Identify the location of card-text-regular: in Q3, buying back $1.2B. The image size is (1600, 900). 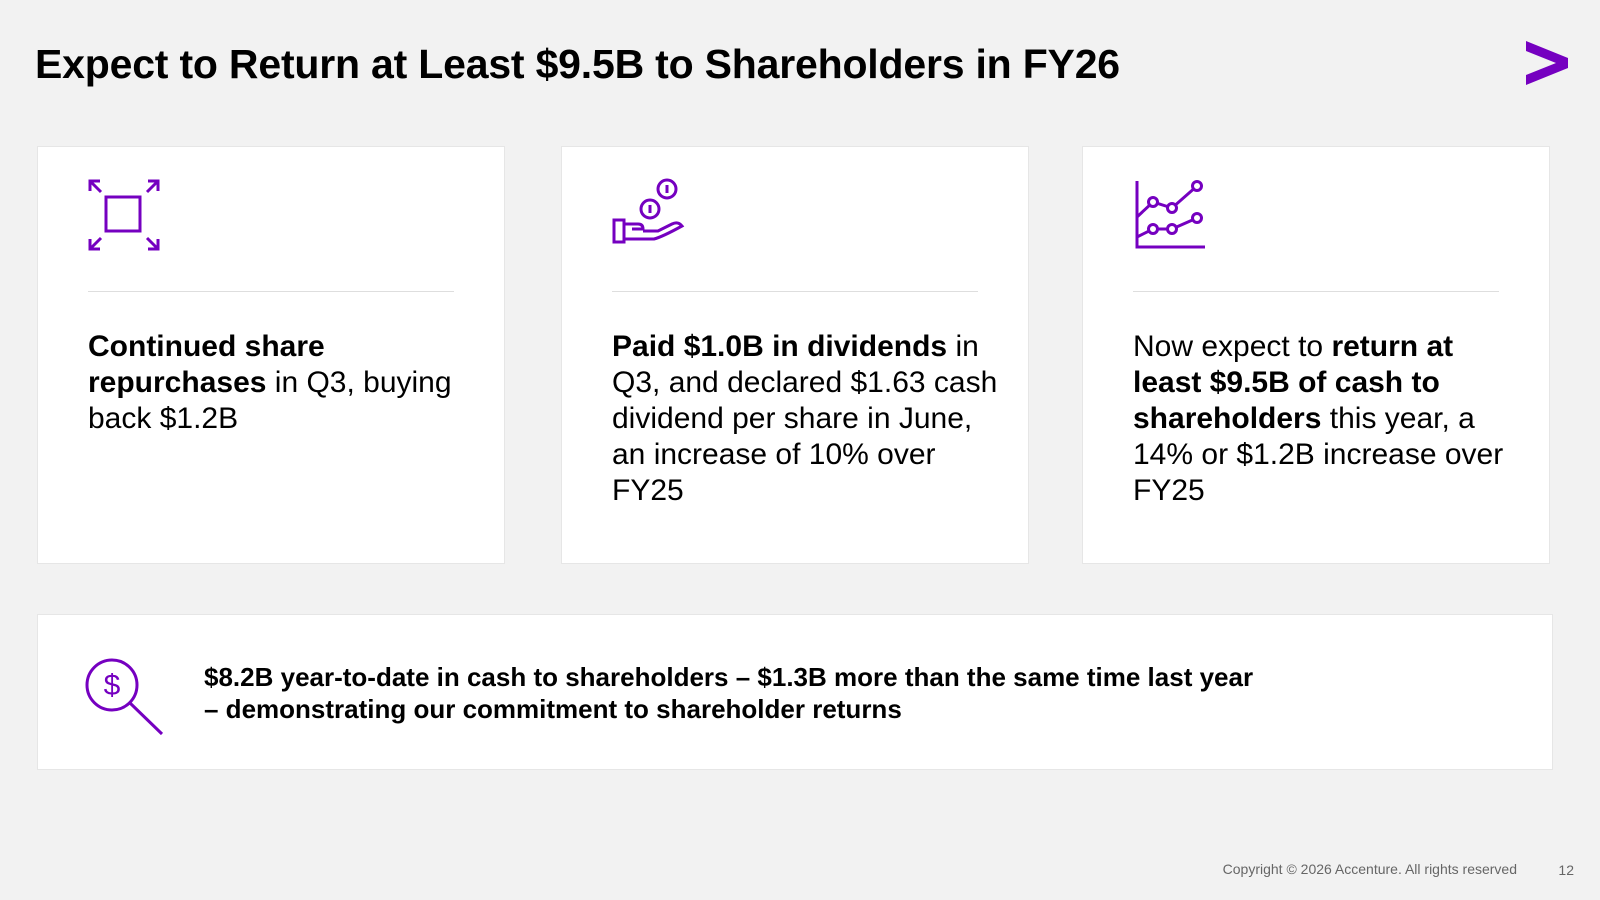
(270, 400).